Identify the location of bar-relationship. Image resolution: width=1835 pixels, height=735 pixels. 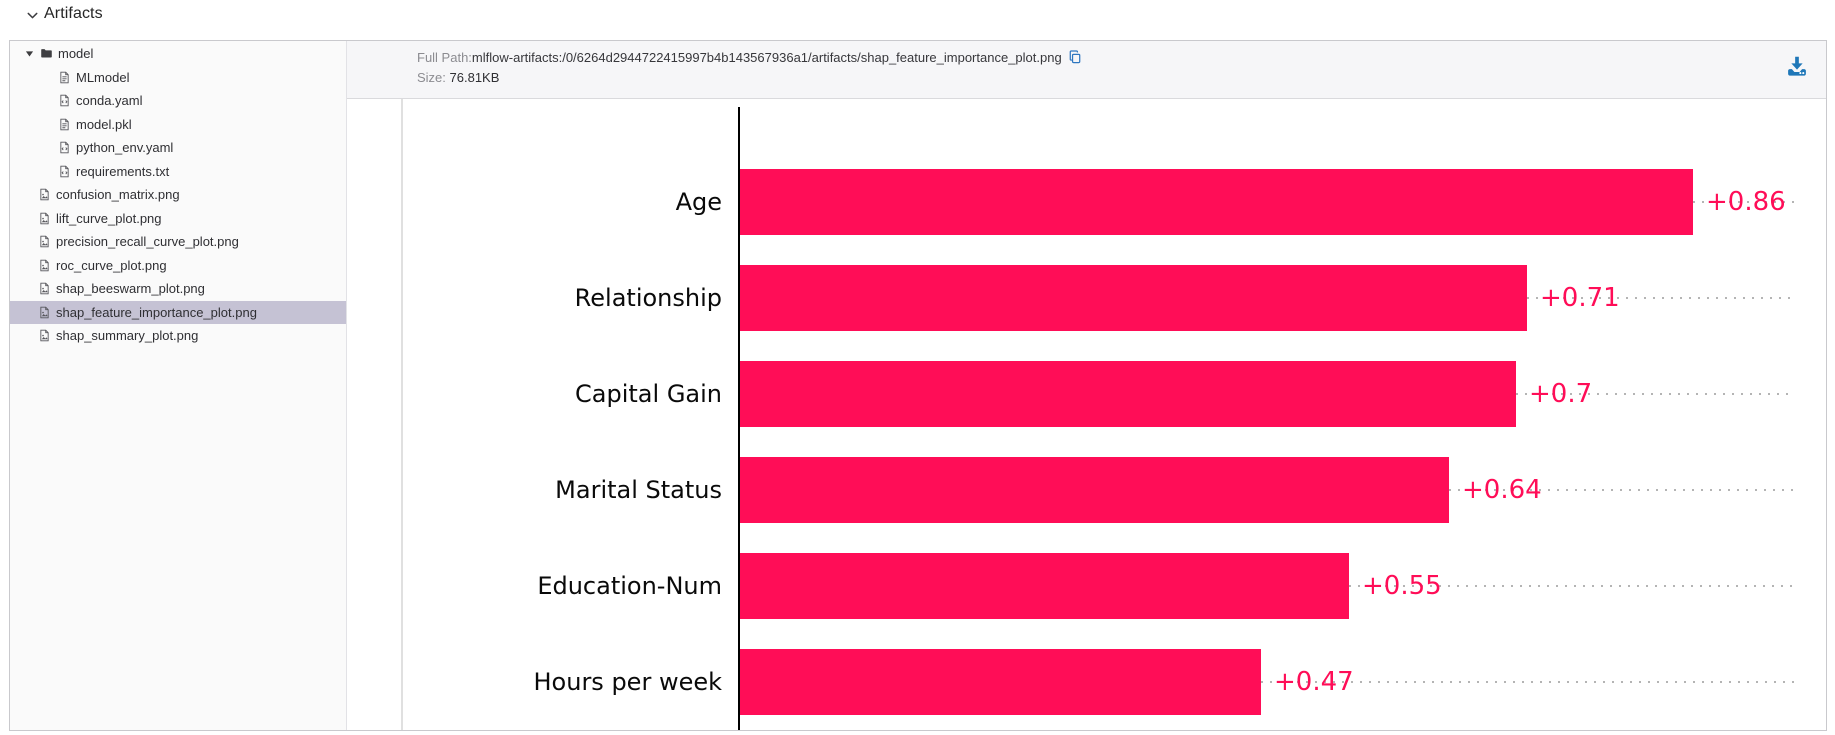
(1133, 298).